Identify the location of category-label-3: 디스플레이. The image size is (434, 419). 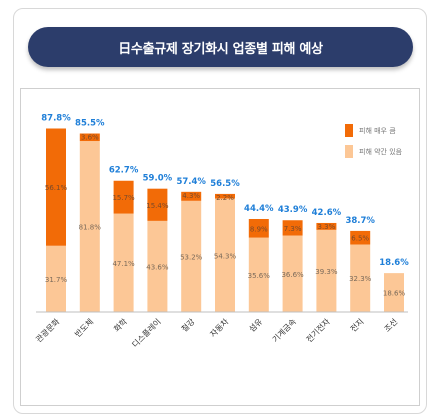
(146, 332).